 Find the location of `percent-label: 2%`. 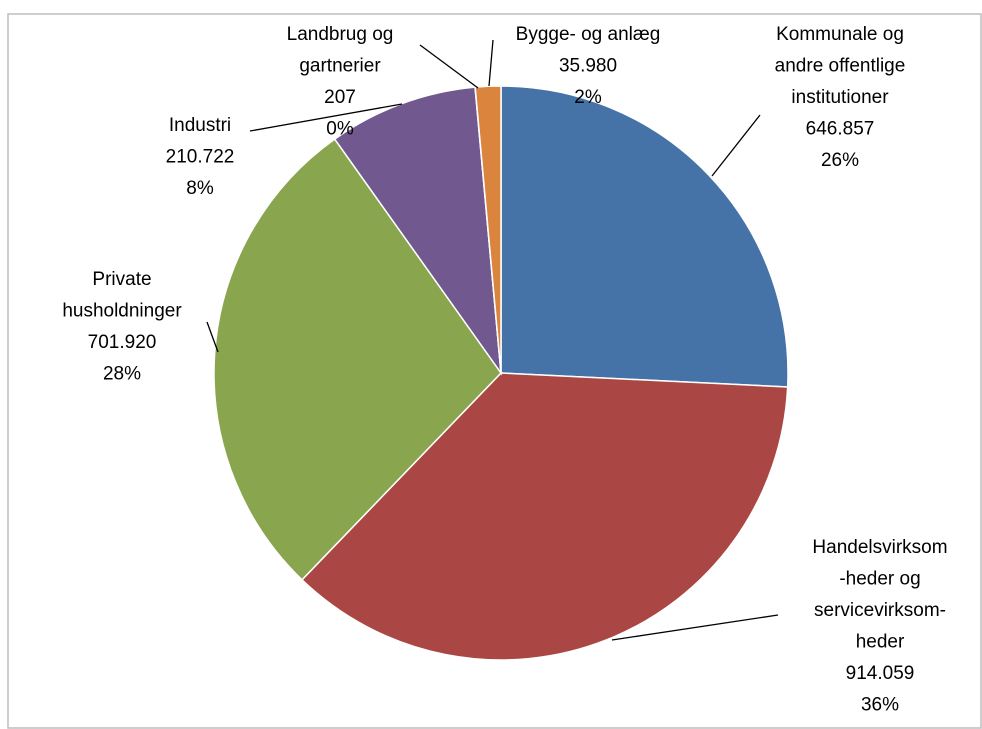

percent-label: 2% is located at coordinates (588, 97).